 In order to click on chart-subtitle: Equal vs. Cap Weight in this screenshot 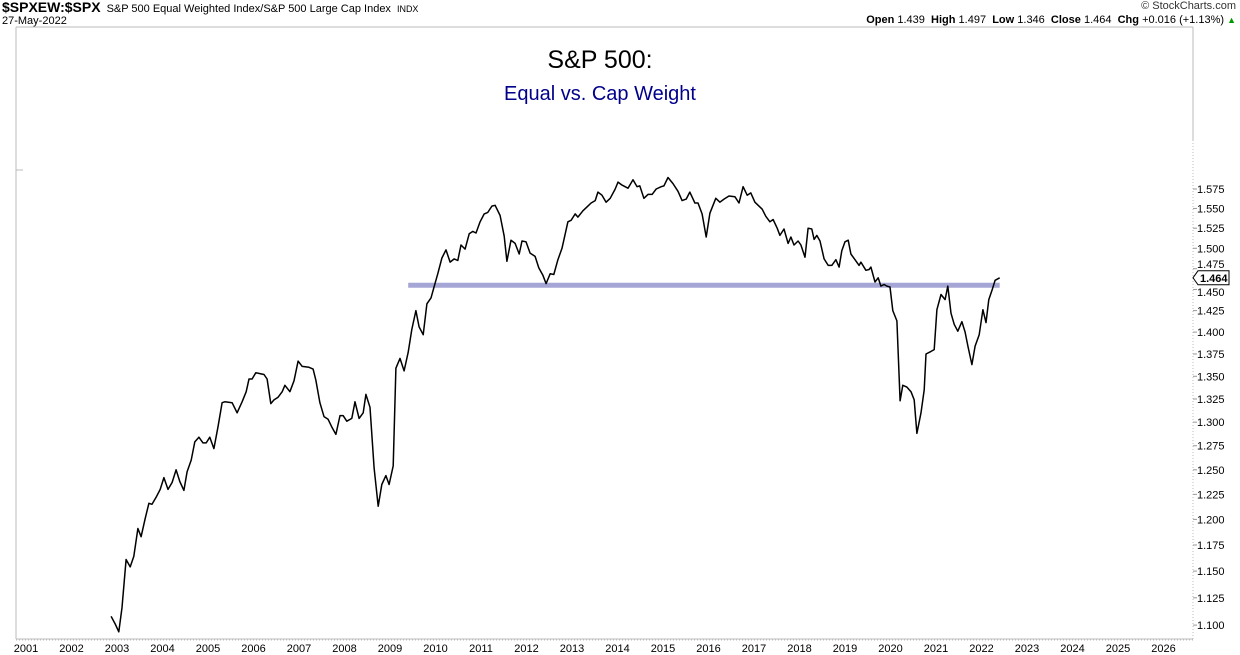, I will do `click(600, 94)`.